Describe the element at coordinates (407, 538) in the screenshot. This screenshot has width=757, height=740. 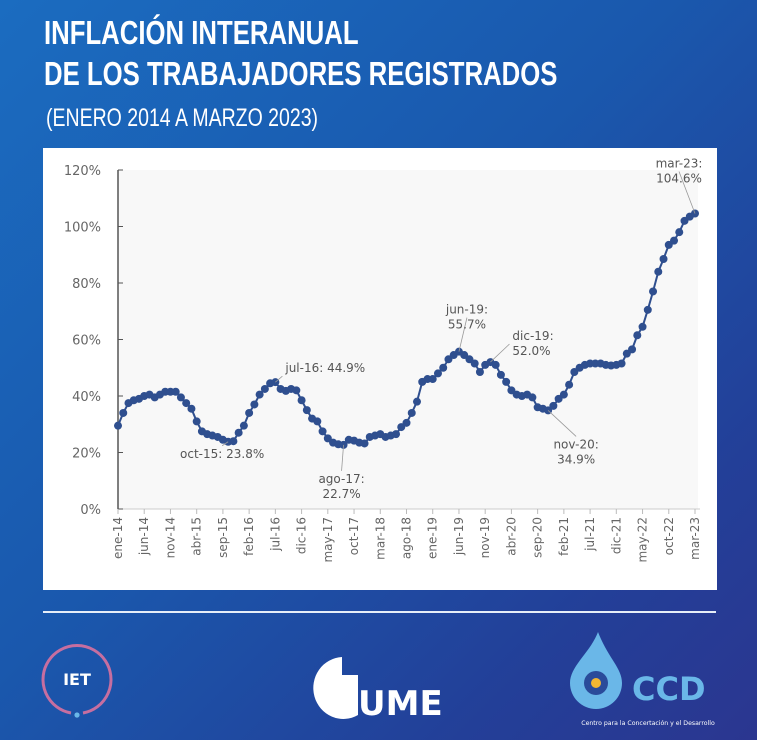
I see `x-tick-label: ago-18` at that location.